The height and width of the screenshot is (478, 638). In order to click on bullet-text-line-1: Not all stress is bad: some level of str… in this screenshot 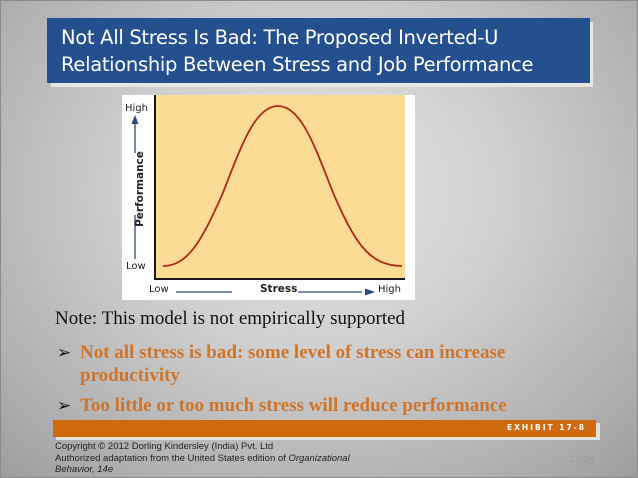, I will do `click(293, 352)`.